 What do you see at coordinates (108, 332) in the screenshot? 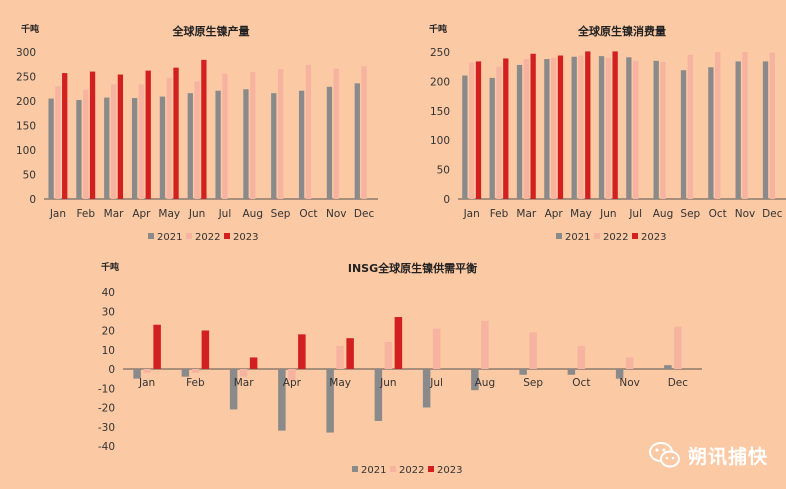
I see `y-tick-label: 20` at bounding box center [108, 332].